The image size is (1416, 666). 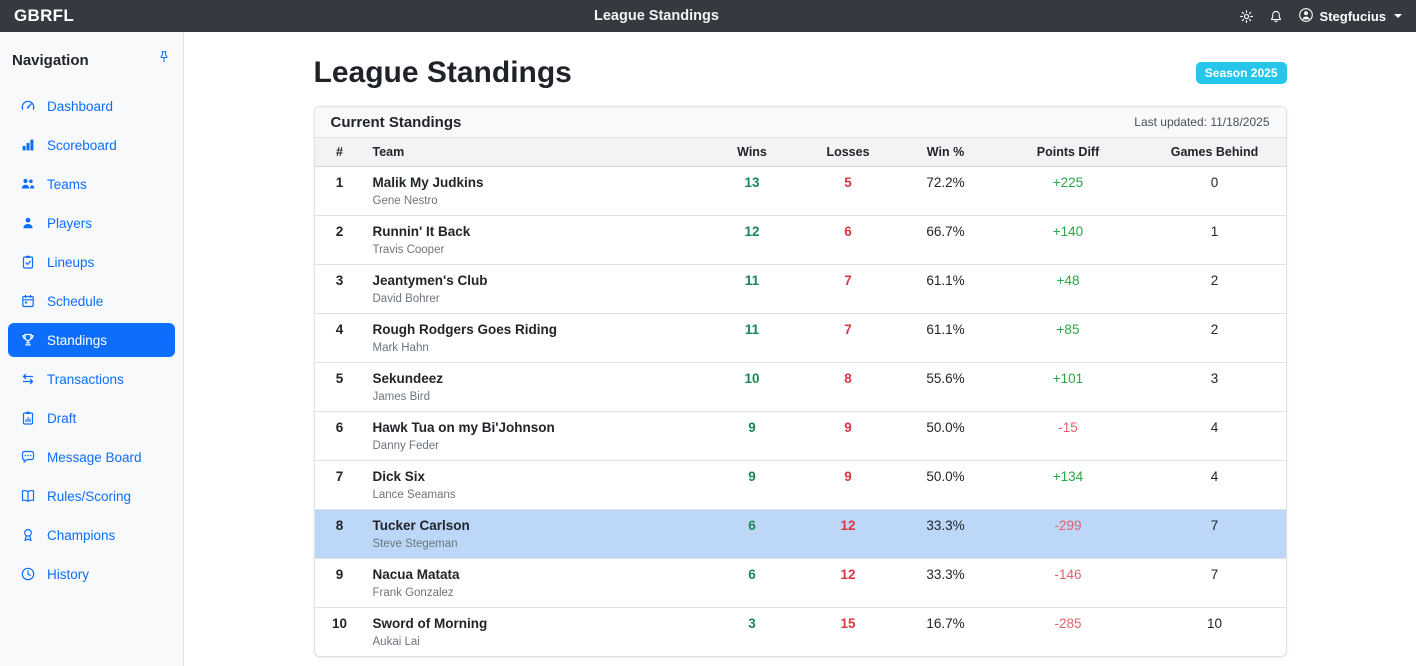 I want to click on points-diff-value: +101, so click(x=1068, y=386).